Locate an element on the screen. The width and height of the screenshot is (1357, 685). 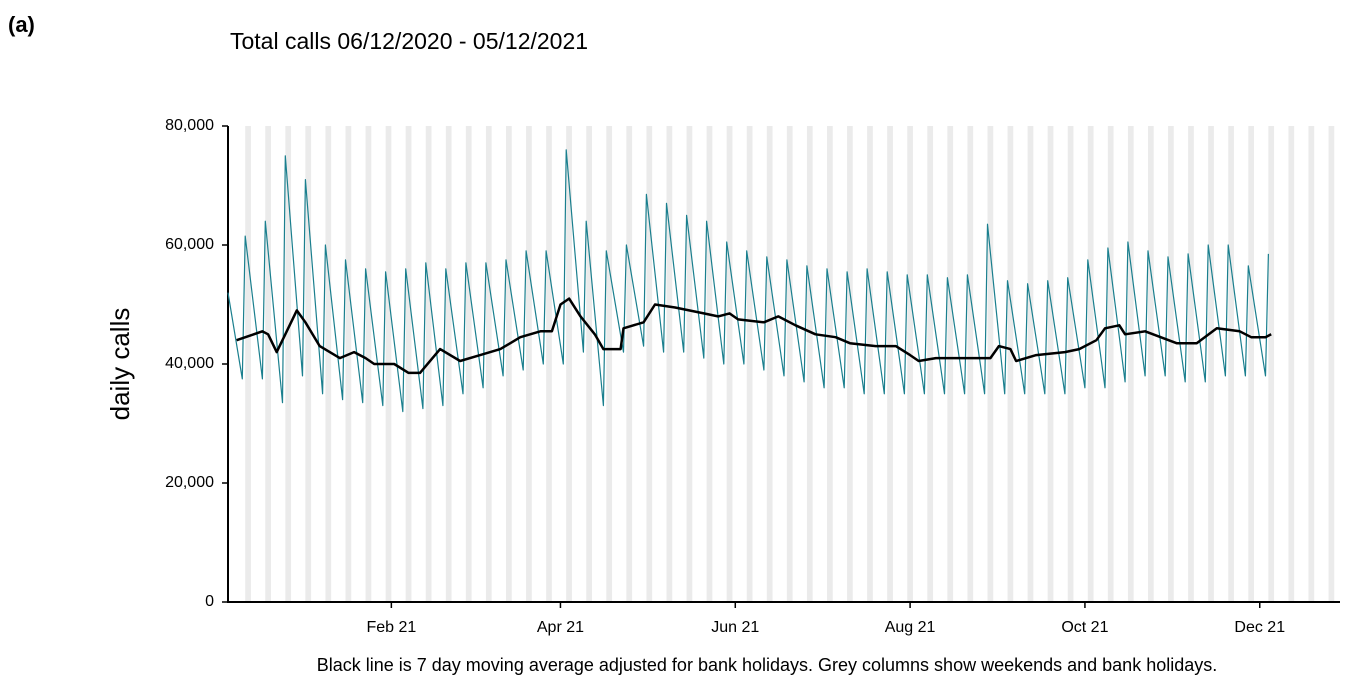
x-tick-label: Dec 21 is located at coordinates (1259, 627).